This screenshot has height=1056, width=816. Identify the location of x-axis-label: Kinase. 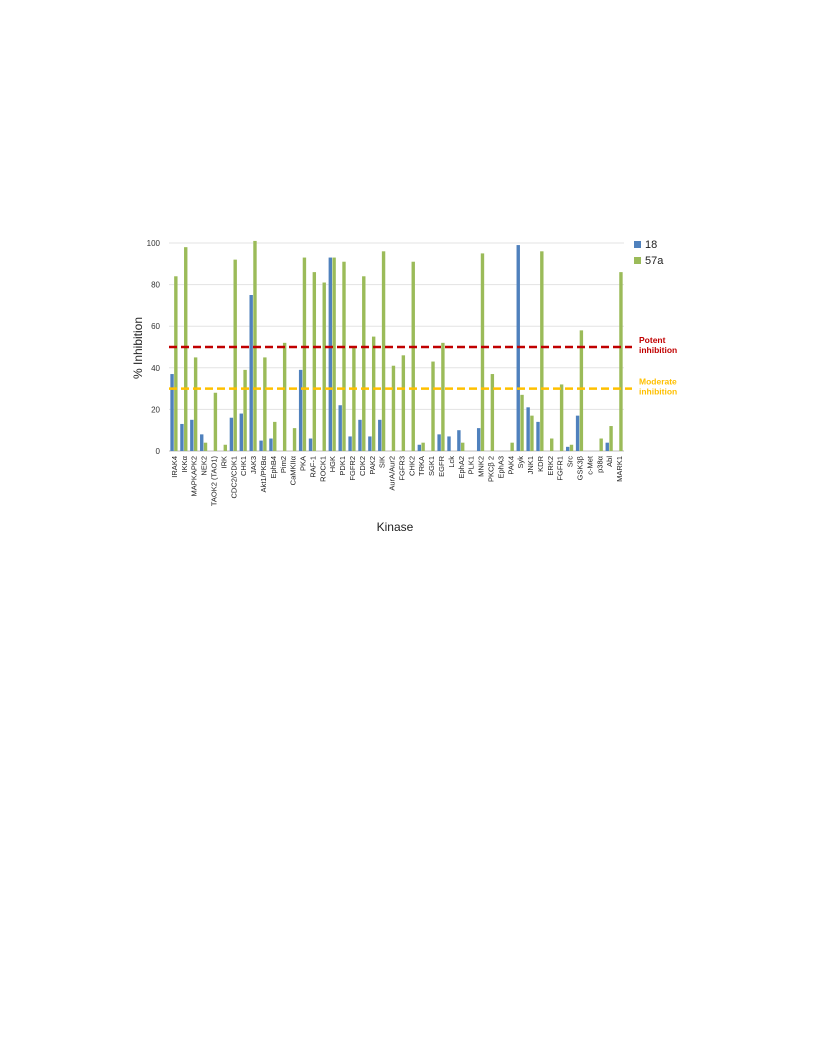
(395, 527).